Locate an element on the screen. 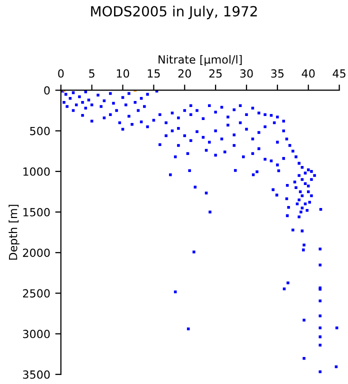  x-tick-label: 5 is located at coordinates (91, 73).